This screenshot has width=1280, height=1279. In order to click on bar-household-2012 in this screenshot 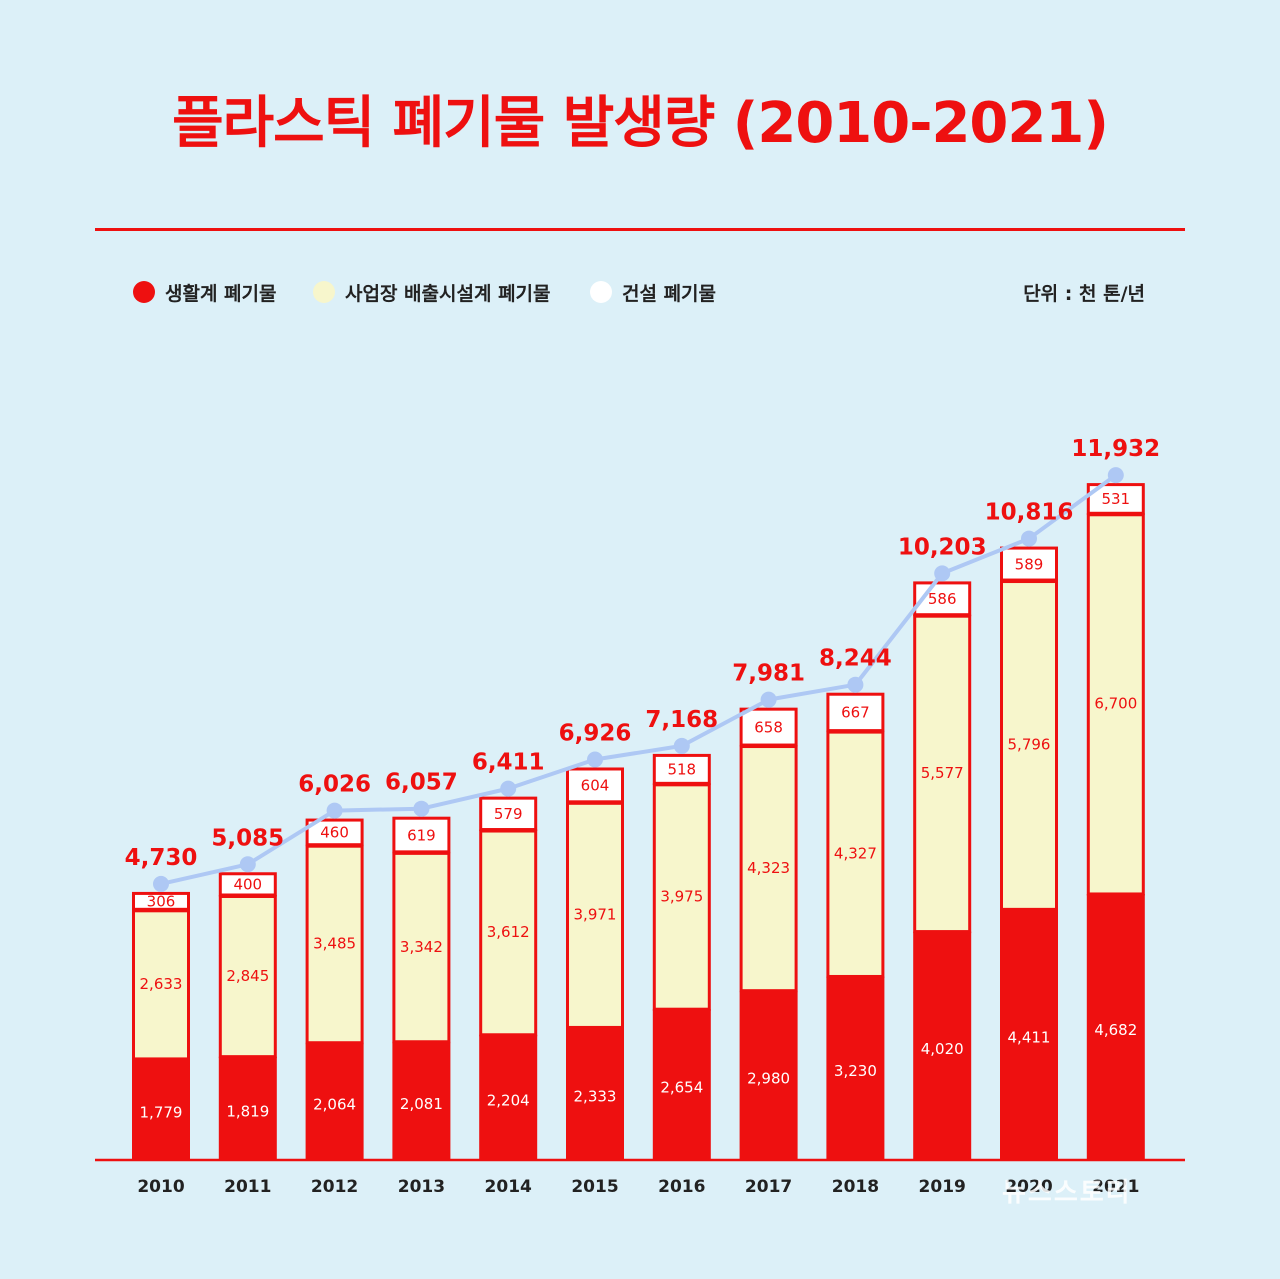, I will do `click(334, 1101)`.